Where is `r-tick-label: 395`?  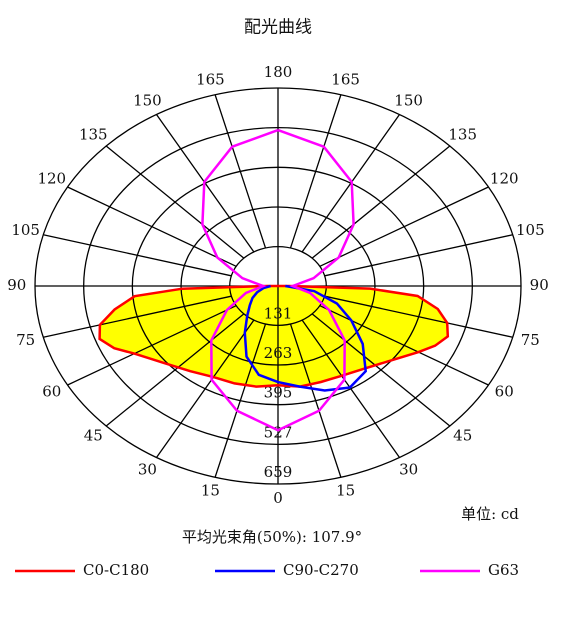
r-tick-label: 395 is located at coordinates (278, 393).